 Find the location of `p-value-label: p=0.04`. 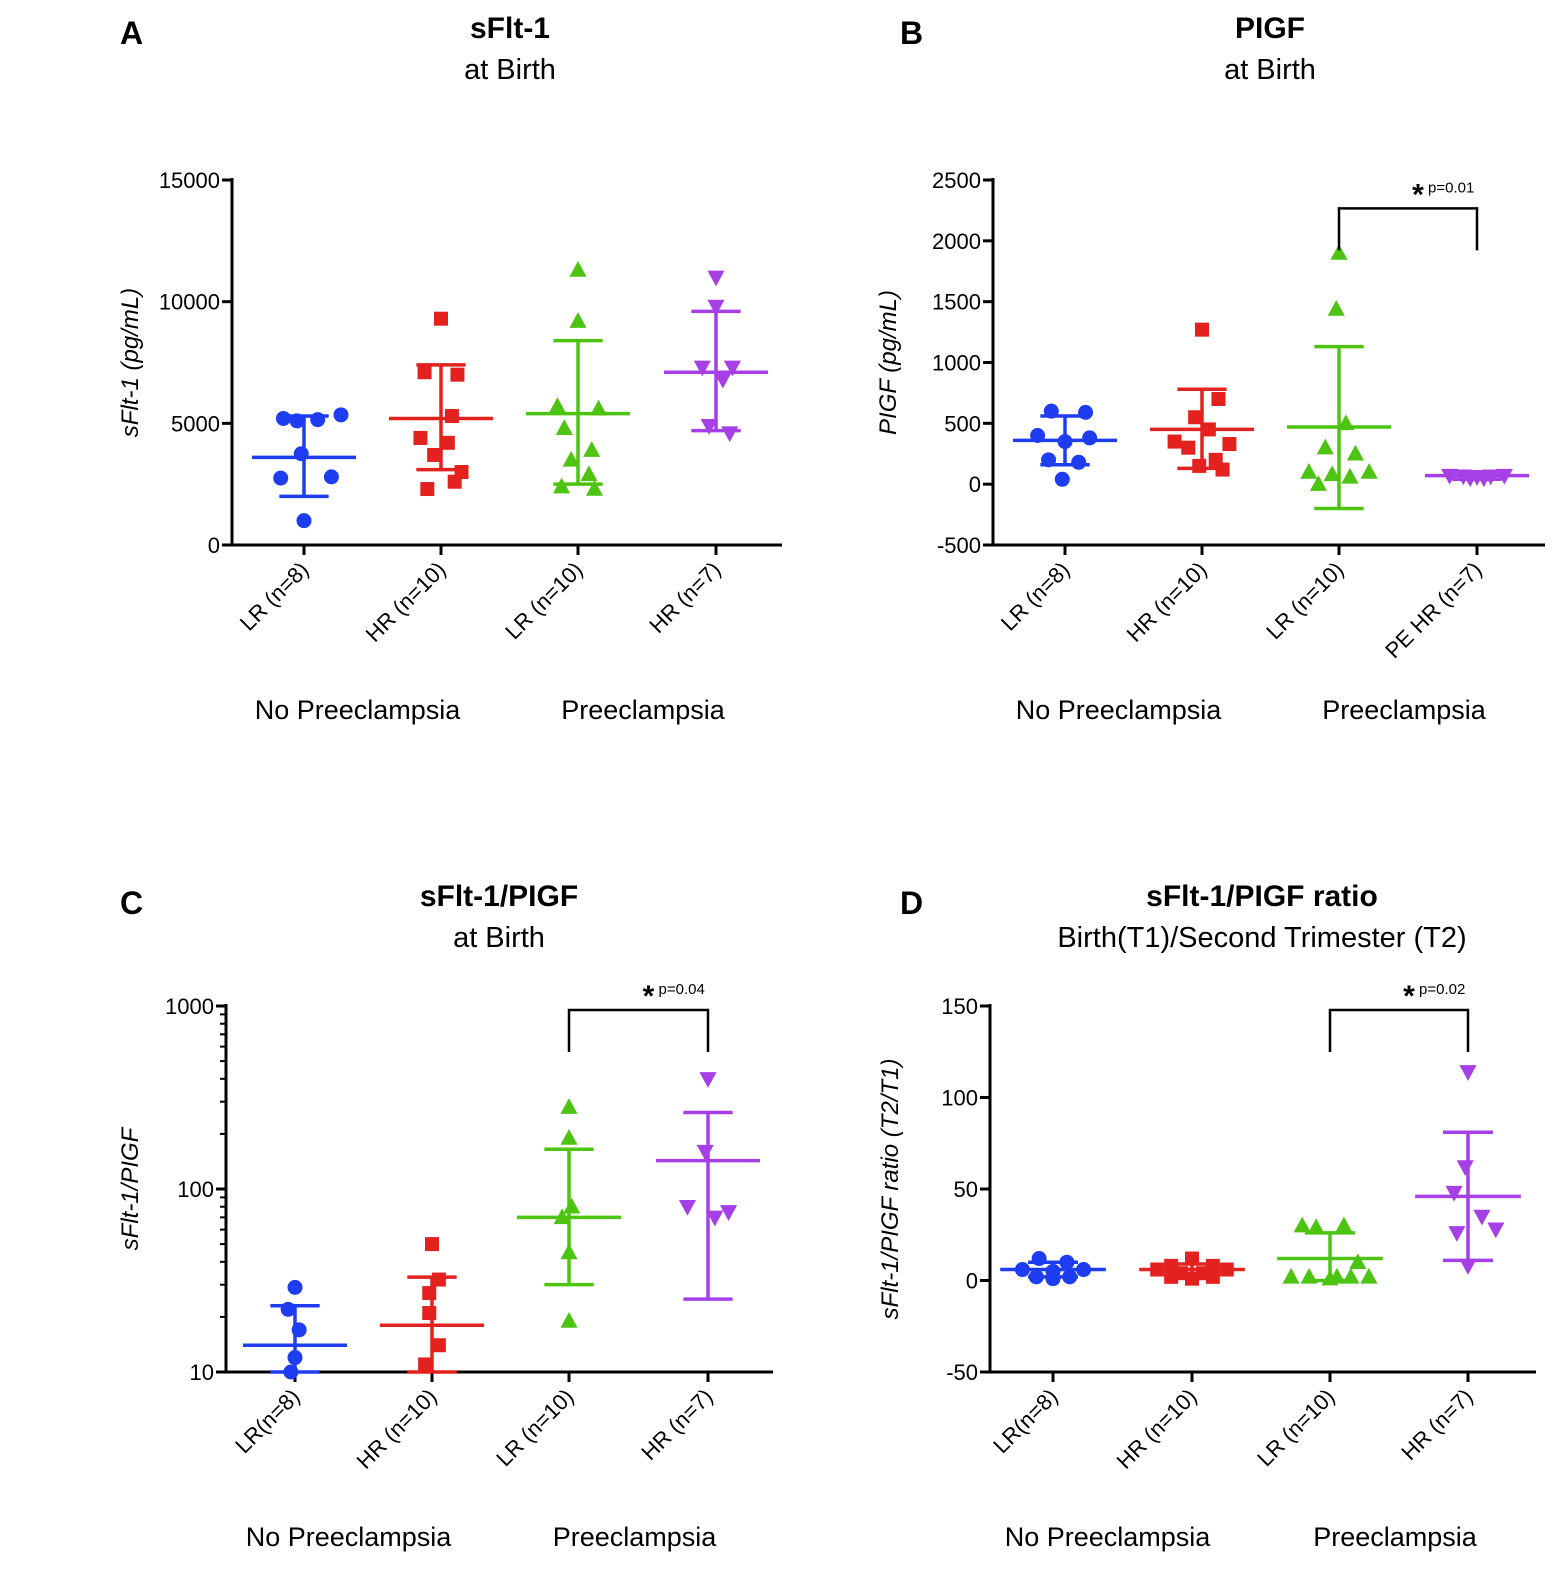

p-value-label: p=0.04 is located at coordinates (682, 989).